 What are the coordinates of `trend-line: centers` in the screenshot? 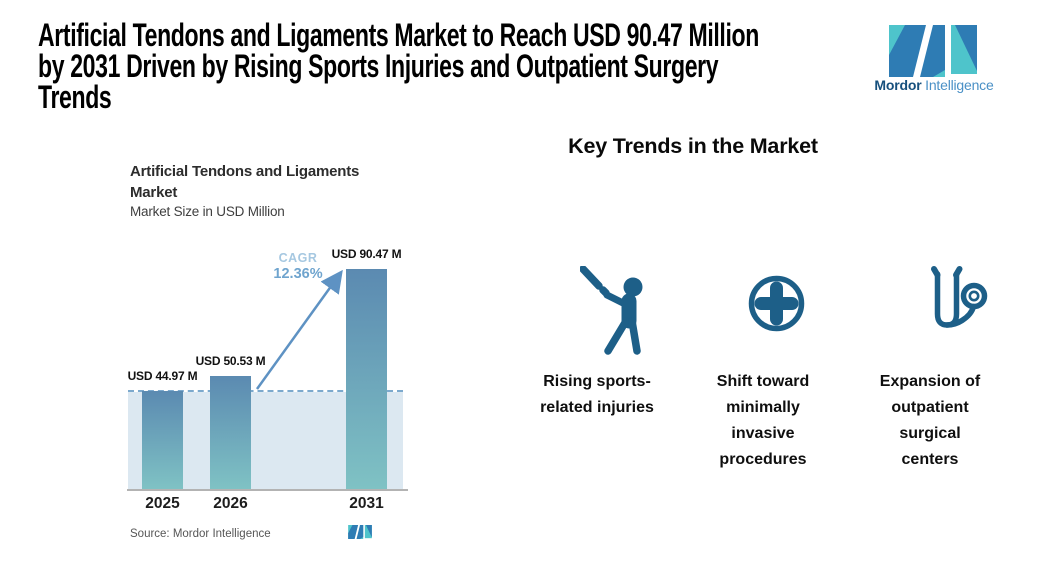 It's located at (930, 459).